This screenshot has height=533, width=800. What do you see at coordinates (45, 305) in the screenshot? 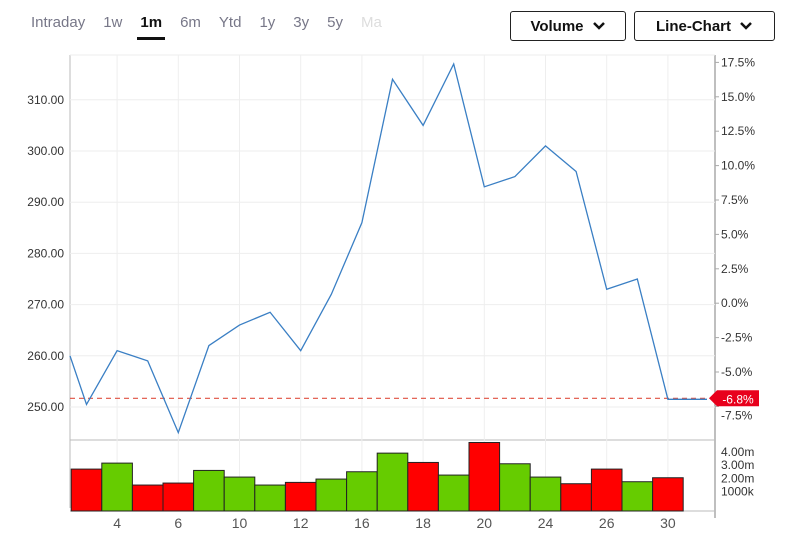
I see `price-tick-label: 270.00` at bounding box center [45, 305].